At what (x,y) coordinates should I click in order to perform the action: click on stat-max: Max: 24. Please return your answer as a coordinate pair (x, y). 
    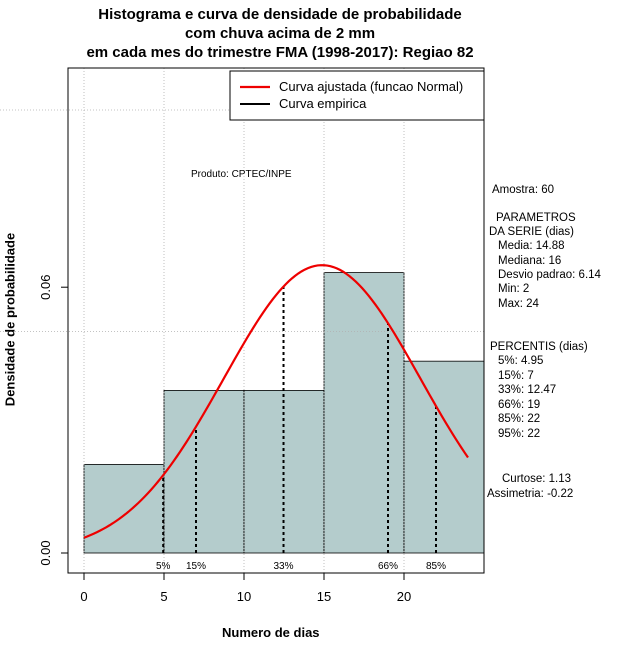
    Looking at the image, I should click on (518, 304).